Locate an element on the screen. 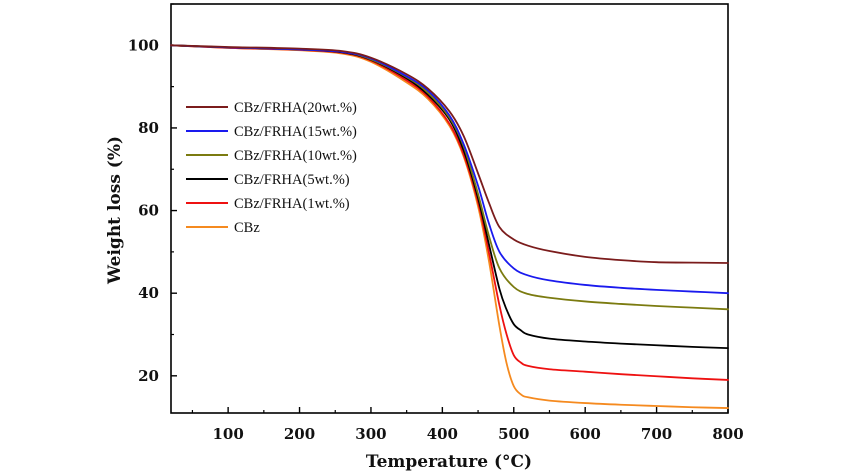 The image size is (850, 475). x-axis-title: Temperature (°C) is located at coordinates (449, 462).